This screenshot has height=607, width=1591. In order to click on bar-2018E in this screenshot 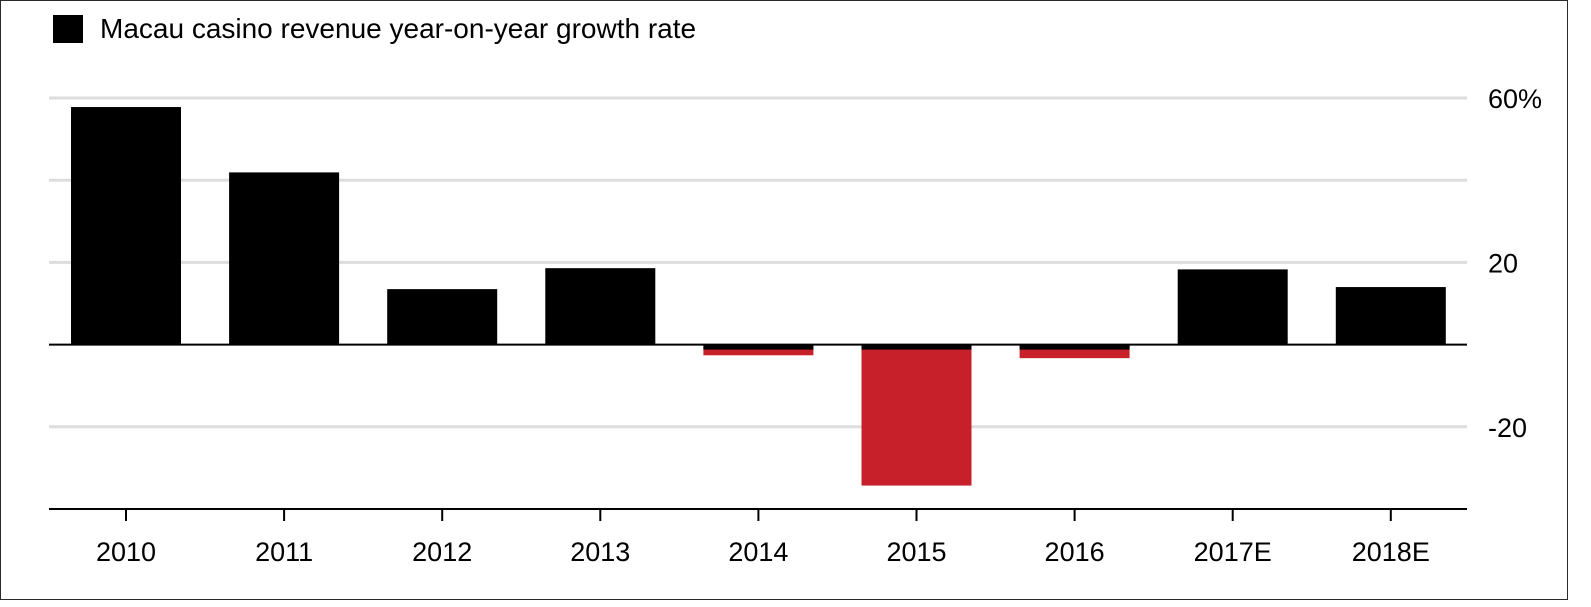, I will do `click(1390, 316)`.